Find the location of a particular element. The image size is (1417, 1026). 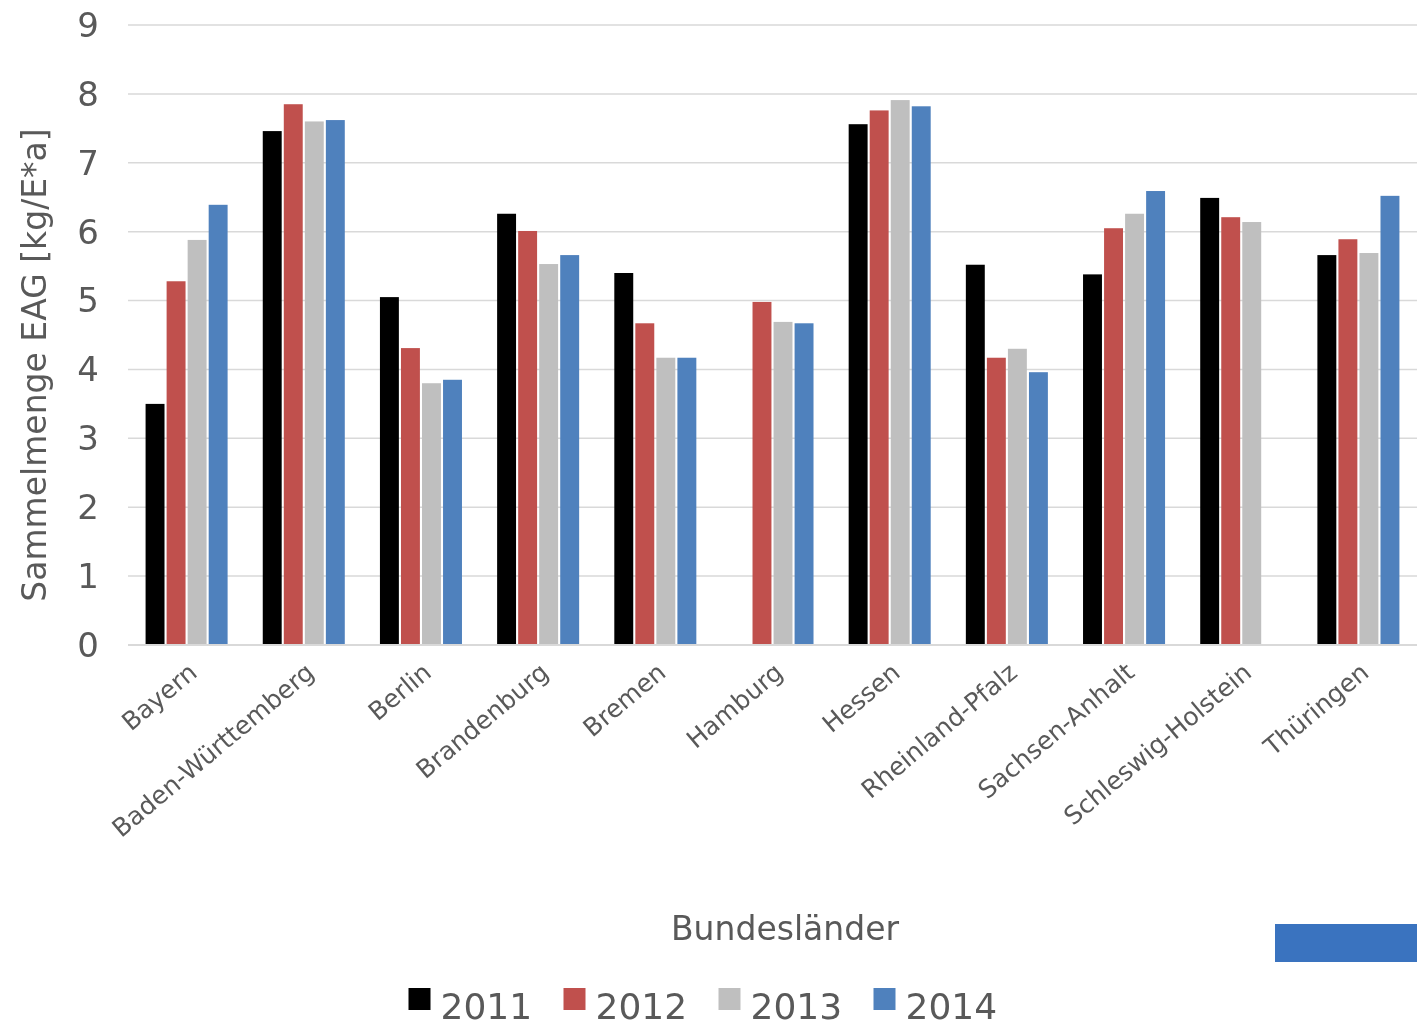

y-tick-label: 4 is located at coordinates (88, 369).